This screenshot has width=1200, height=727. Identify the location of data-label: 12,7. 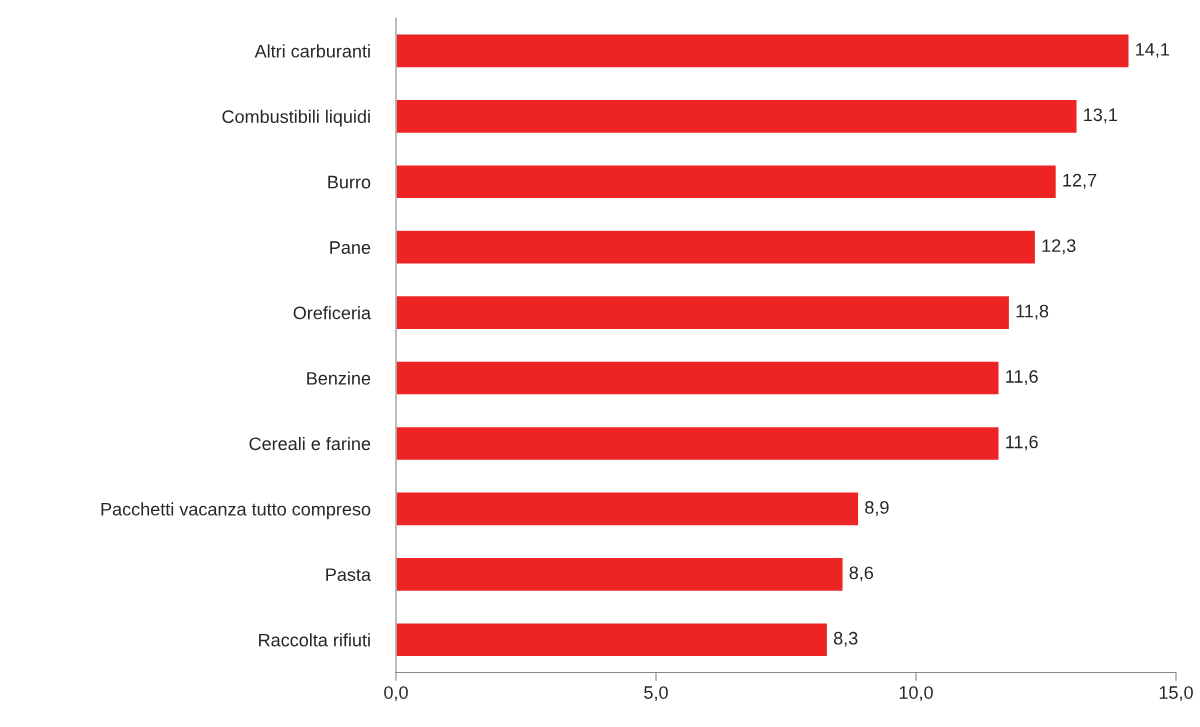
(1080, 181).